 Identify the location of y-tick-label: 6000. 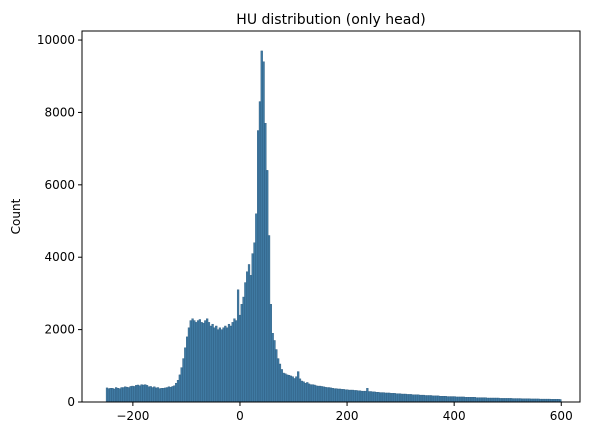
(59, 185).